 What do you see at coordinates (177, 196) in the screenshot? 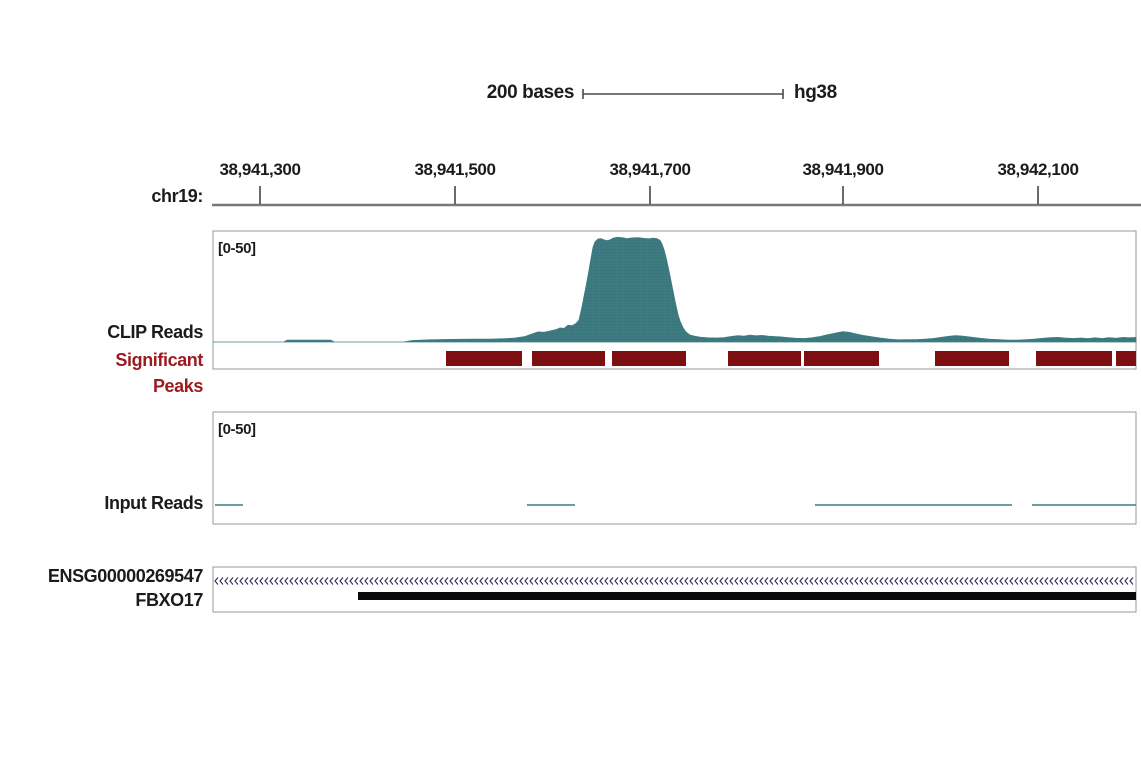
I see `chromosome-label: chr19:` at bounding box center [177, 196].